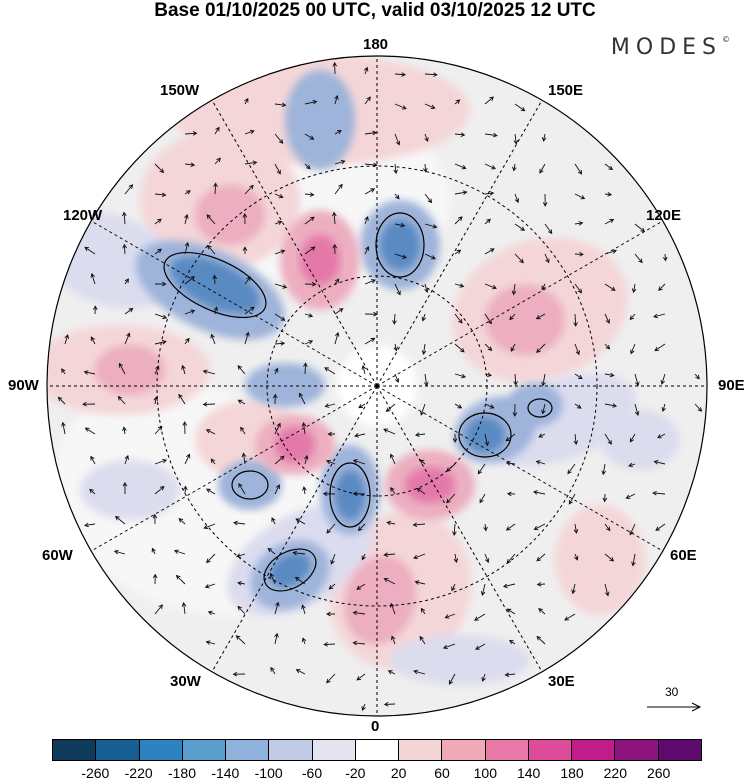 The width and height of the screenshot is (750, 783). What do you see at coordinates (268, 773) in the screenshot?
I see `colorbar-tick-label: -100` at bounding box center [268, 773].